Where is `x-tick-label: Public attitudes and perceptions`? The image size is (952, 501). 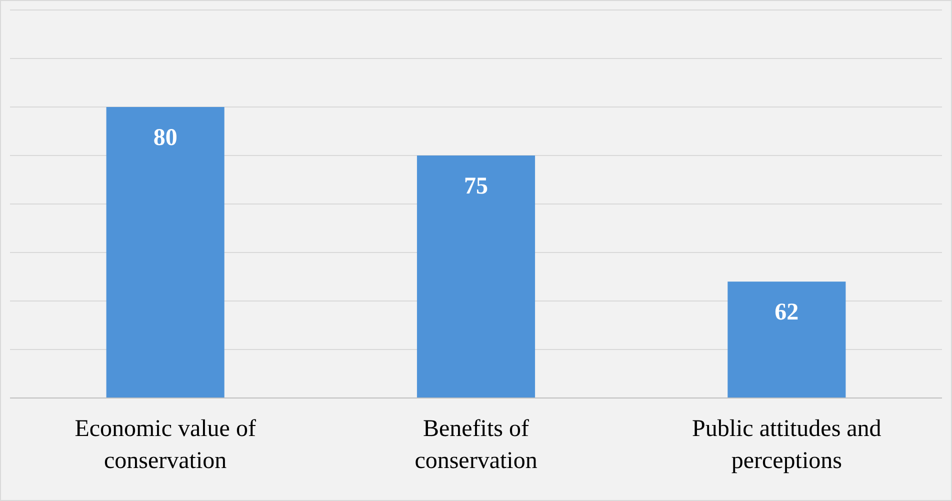 x-tick-label: Public attitudes and perceptions is located at coordinates (787, 445).